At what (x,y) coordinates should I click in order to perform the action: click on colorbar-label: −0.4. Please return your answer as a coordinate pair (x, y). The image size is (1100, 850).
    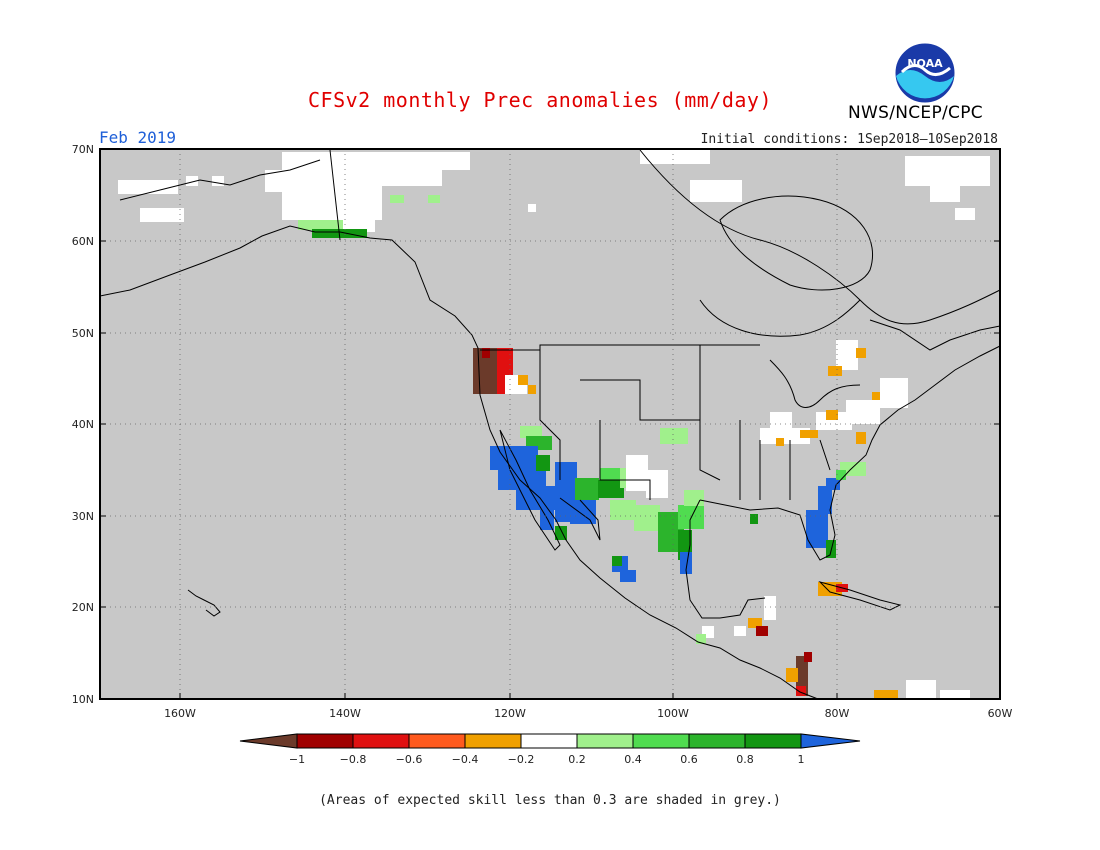
    Looking at the image, I should click on (465, 759).